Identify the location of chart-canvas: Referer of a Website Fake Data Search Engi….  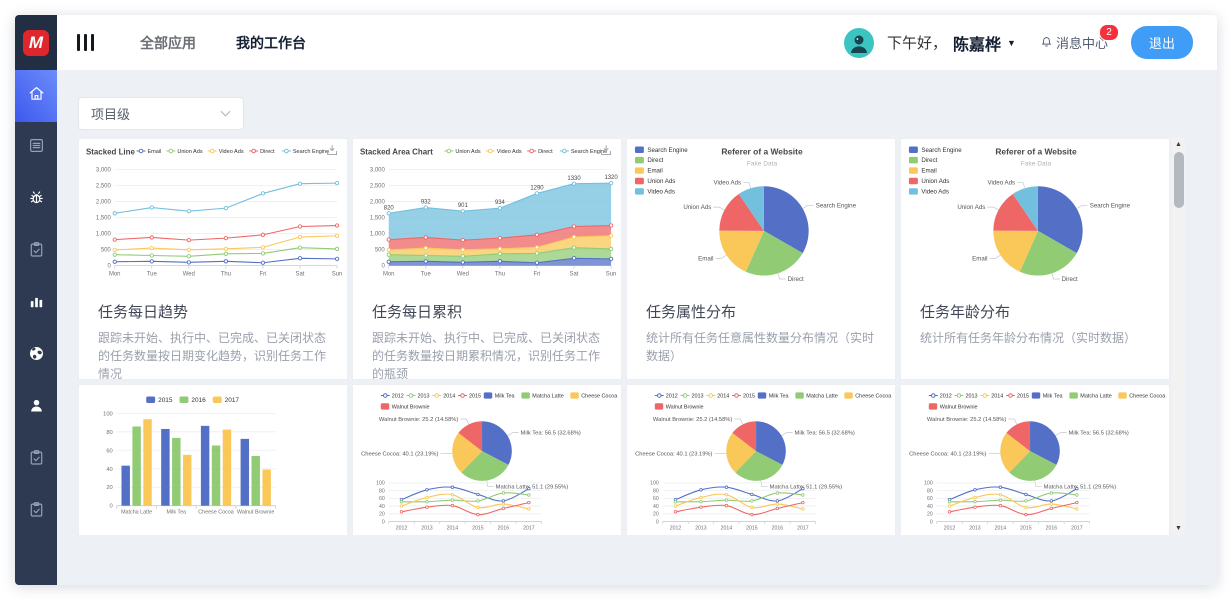
(1019, 214).